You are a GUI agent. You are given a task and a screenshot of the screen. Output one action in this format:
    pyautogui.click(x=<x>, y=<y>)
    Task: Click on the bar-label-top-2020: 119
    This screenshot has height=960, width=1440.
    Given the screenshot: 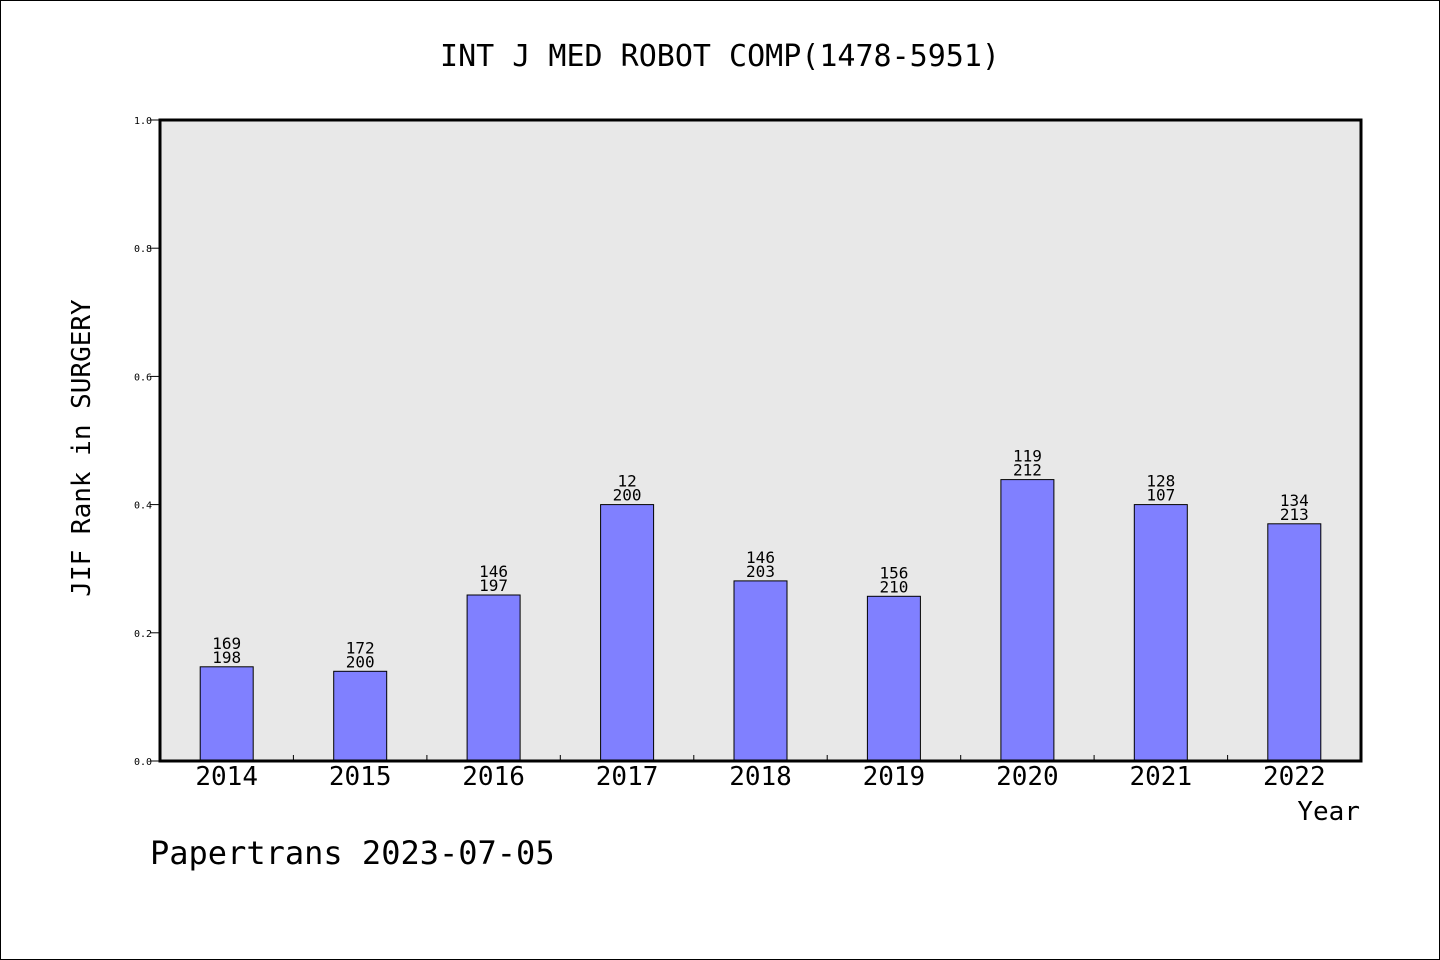 What is the action you would take?
    pyautogui.click(x=1027, y=456)
    